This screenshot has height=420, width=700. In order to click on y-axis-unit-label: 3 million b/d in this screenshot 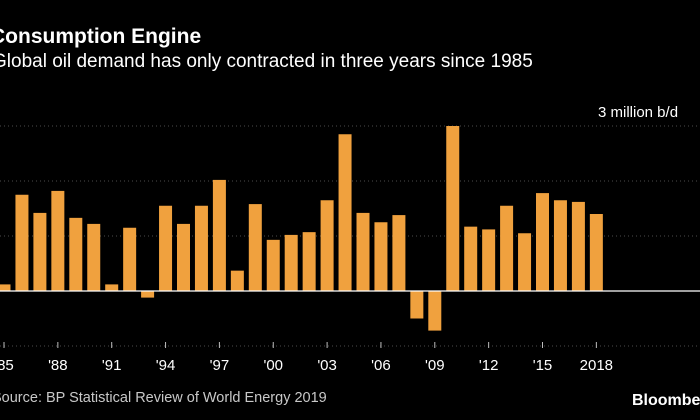, I will do `click(638, 112)`.